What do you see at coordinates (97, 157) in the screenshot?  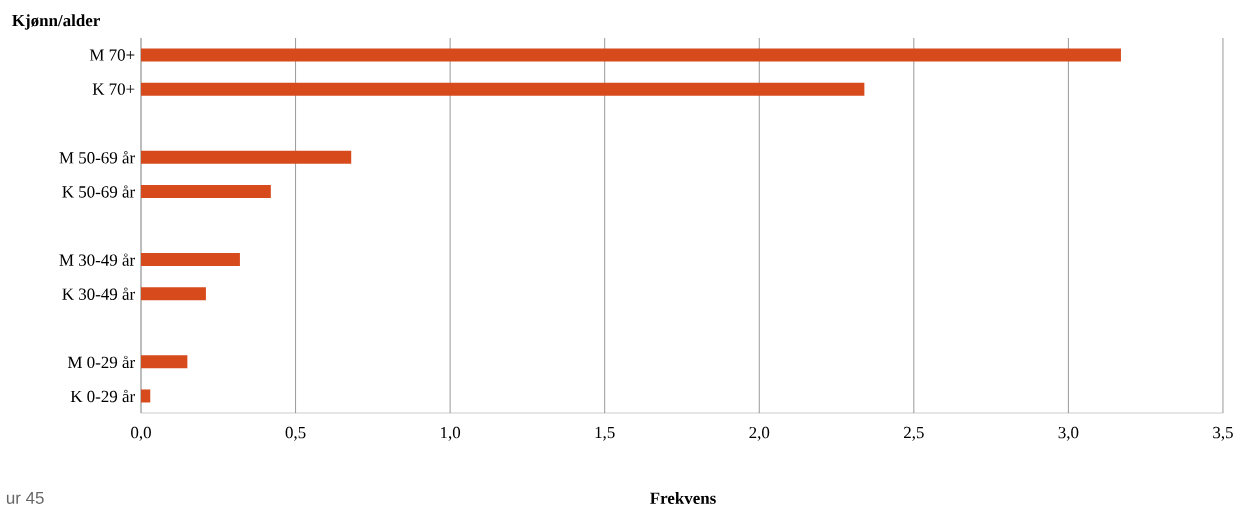 I see `y-tick-label: M 50-69 år` at bounding box center [97, 157].